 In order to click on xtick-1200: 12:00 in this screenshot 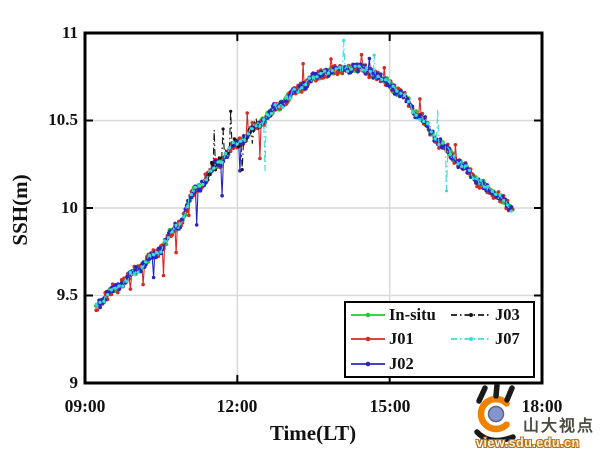, I will do `click(237, 406)`.